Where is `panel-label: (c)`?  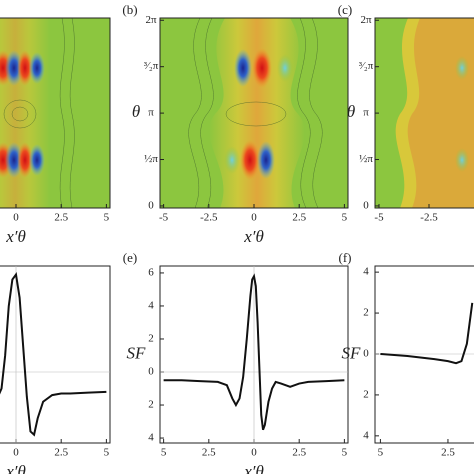 panel-label: (c) is located at coordinates (345, 9).